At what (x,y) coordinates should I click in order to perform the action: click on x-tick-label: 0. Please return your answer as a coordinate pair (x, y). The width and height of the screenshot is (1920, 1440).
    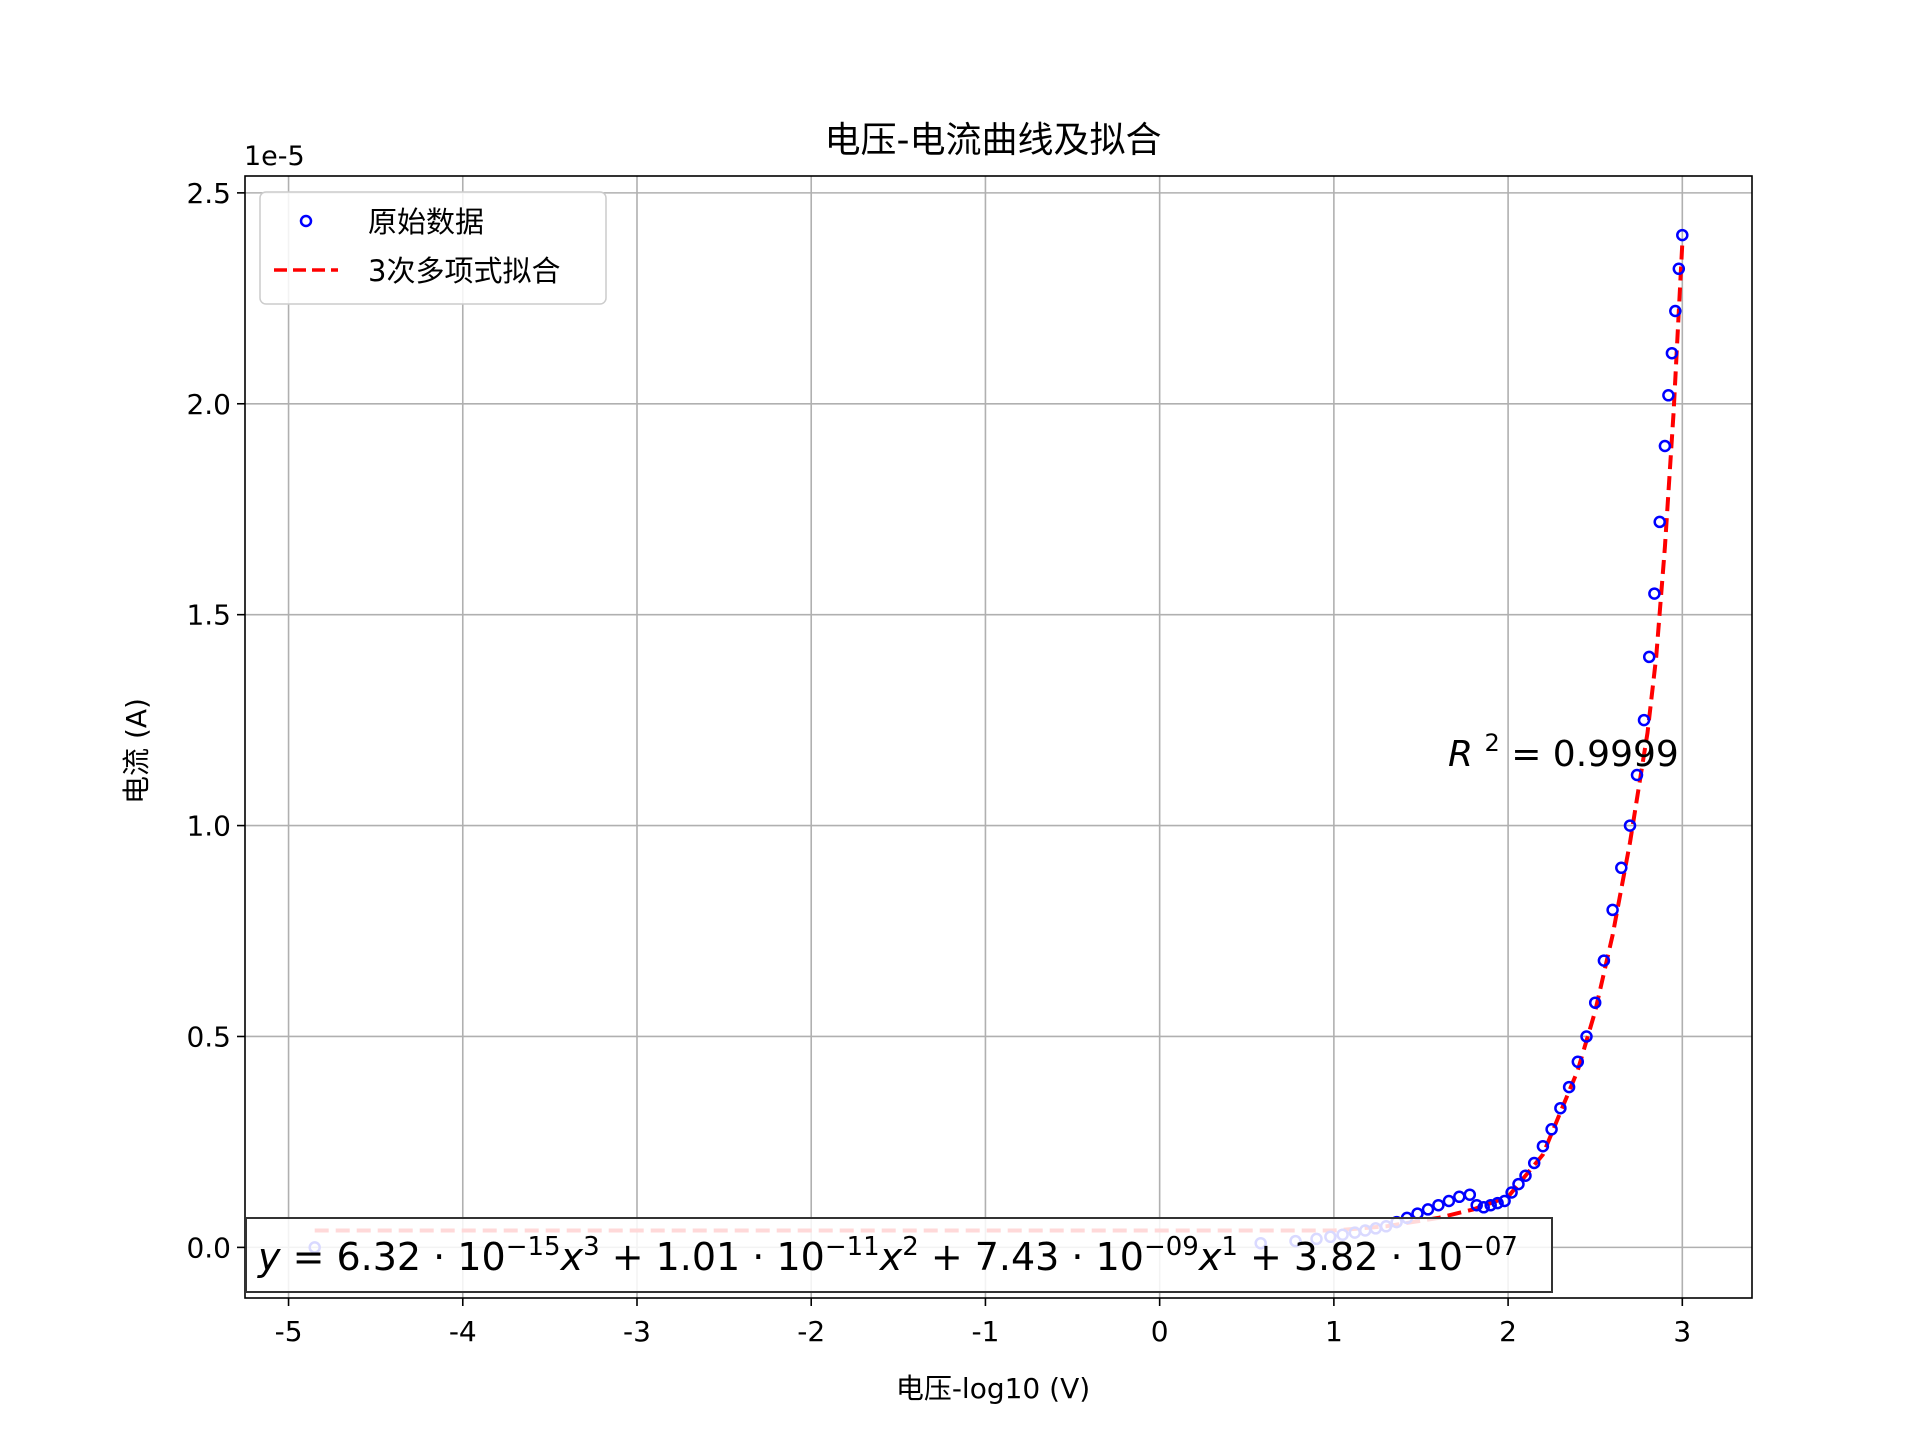
    Looking at the image, I should click on (1160, 1331).